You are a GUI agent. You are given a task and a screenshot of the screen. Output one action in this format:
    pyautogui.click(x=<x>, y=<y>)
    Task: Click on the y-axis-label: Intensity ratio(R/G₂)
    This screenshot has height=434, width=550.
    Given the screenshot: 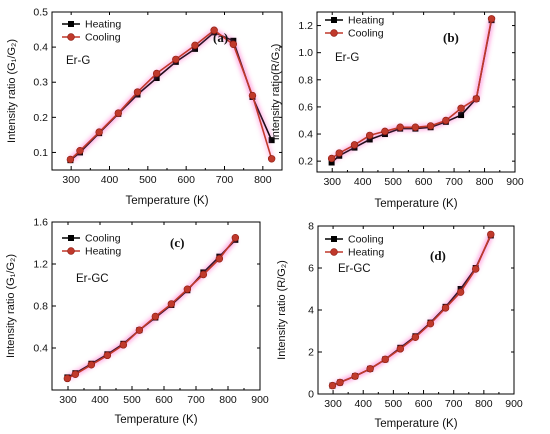 What is the action you would take?
    pyautogui.click(x=276, y=92)
    